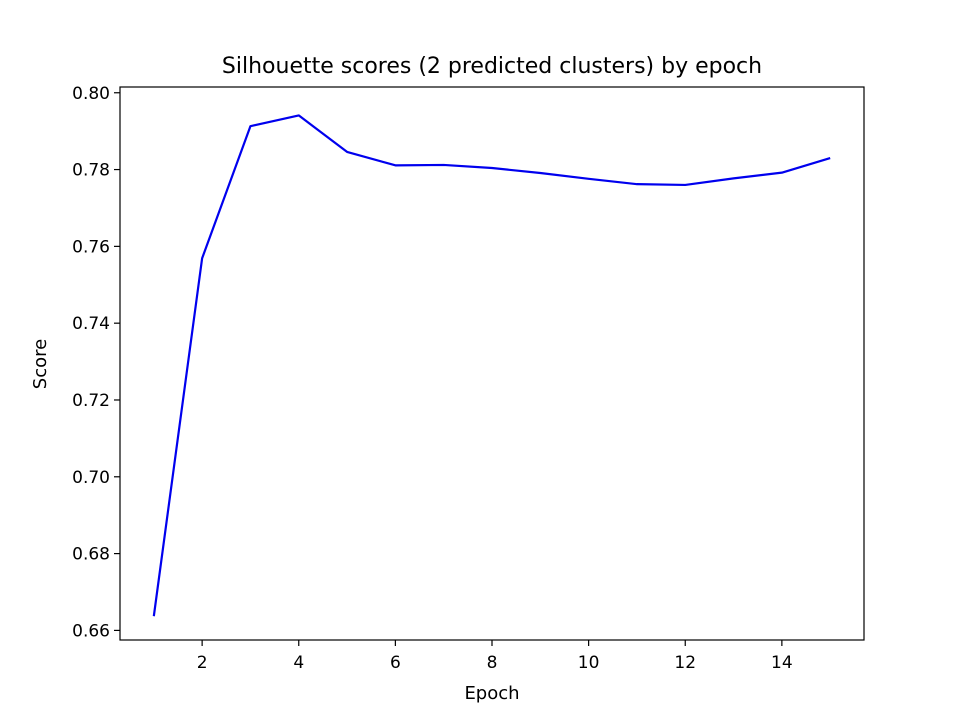 The width and height of the screenshot is (960, 720). I want to click on x-tick-label: 8, so click(492, 663).